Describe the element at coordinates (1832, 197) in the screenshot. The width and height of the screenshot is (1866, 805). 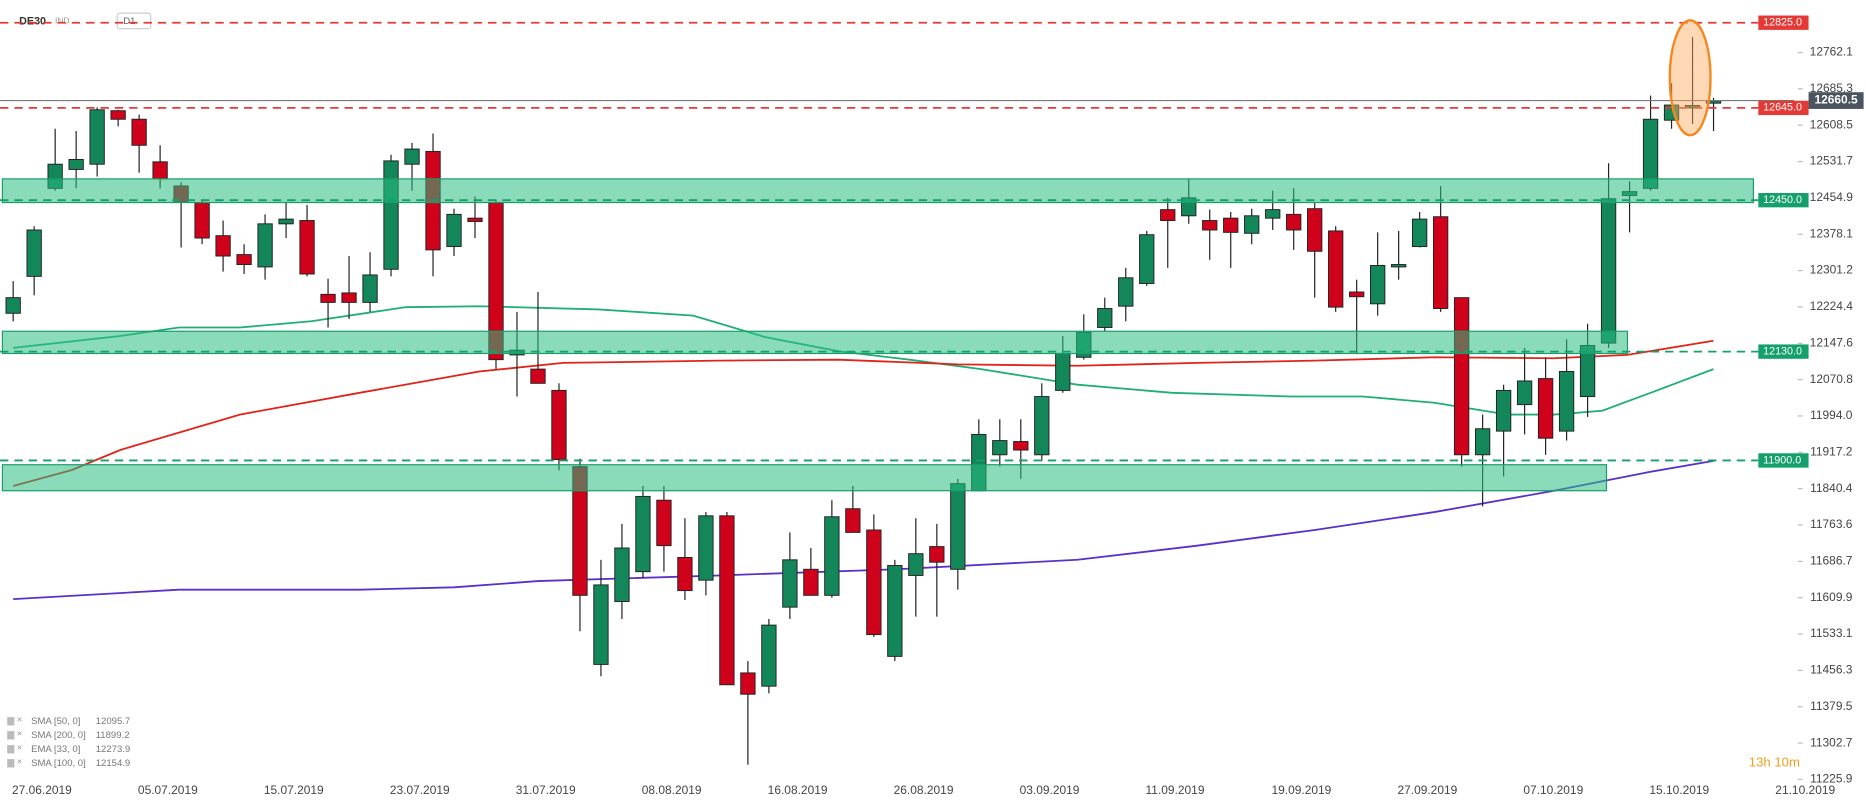
I see `y-tick-label: 12454.9` at that location.